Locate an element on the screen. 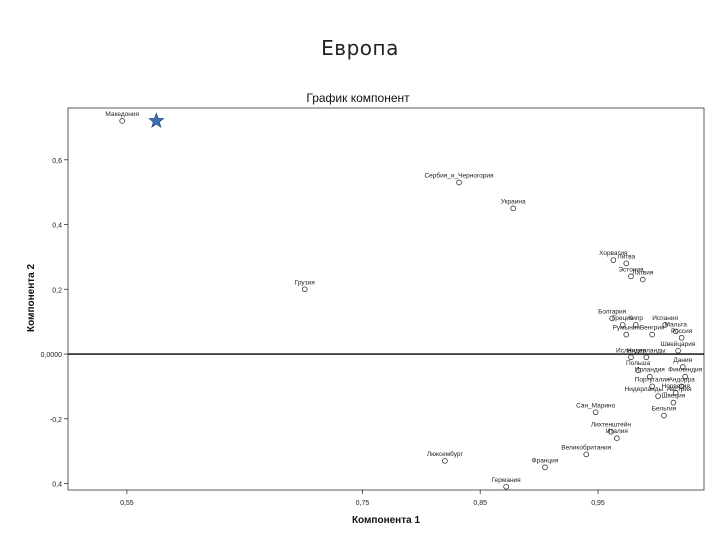  y-tick-label: 0,2 is located at coordinates (57, 290).